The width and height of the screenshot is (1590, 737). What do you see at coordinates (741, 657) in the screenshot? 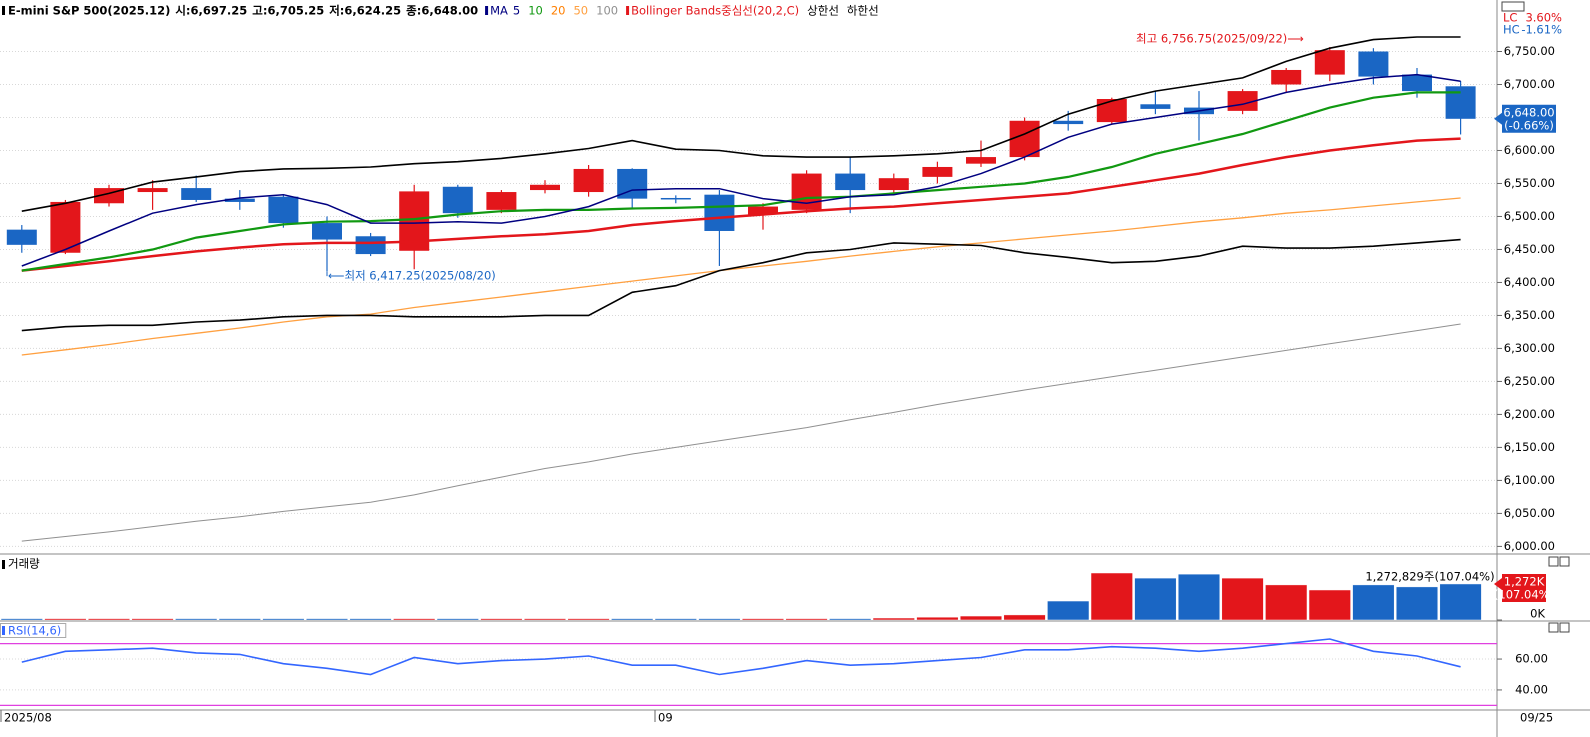
I see `rsi-line` at bounding box center [741, 657].